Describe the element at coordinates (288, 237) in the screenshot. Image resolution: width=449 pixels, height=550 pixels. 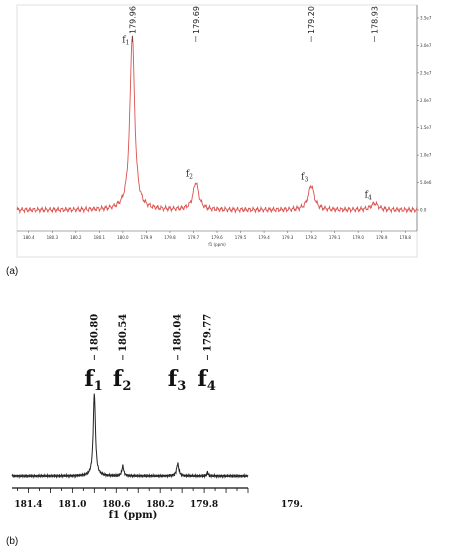
I see `panel-a-x-tick-label: 179.3` at that location.